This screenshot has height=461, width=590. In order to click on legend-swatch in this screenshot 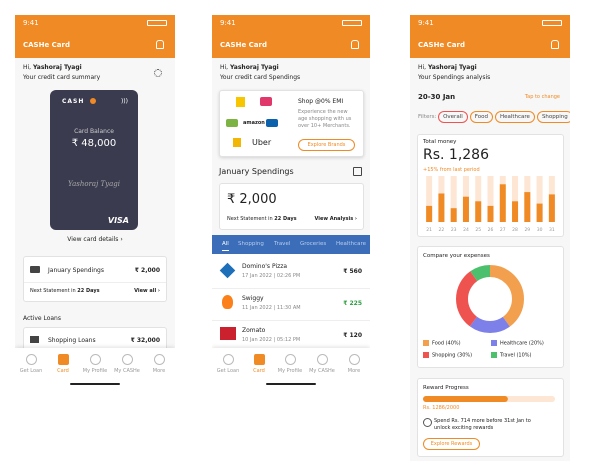, I will do `click(494, 354)`.